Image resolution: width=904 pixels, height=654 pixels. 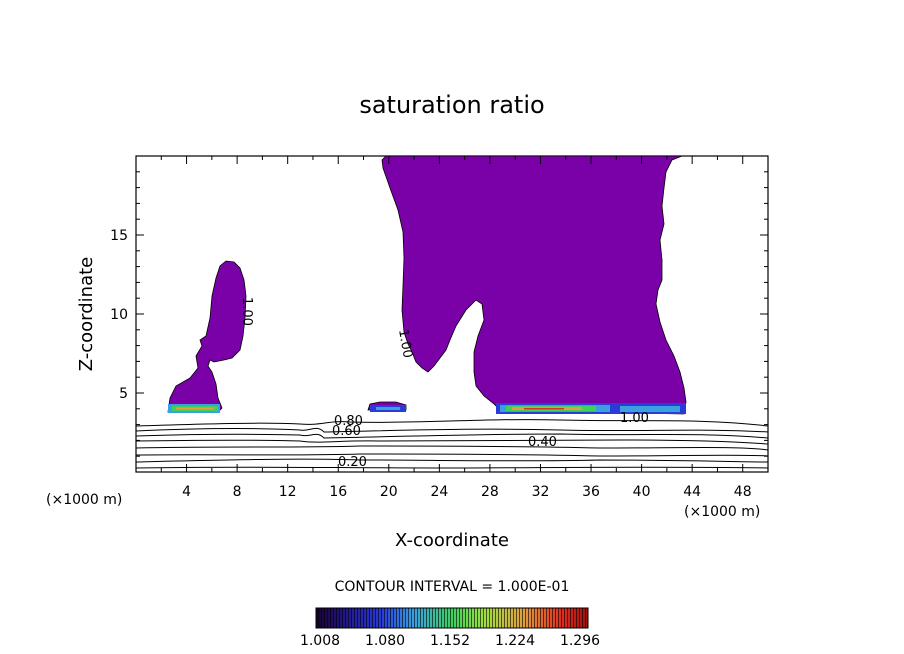 I want to click on x-tick-label: 24, so click(x=439, y=492).